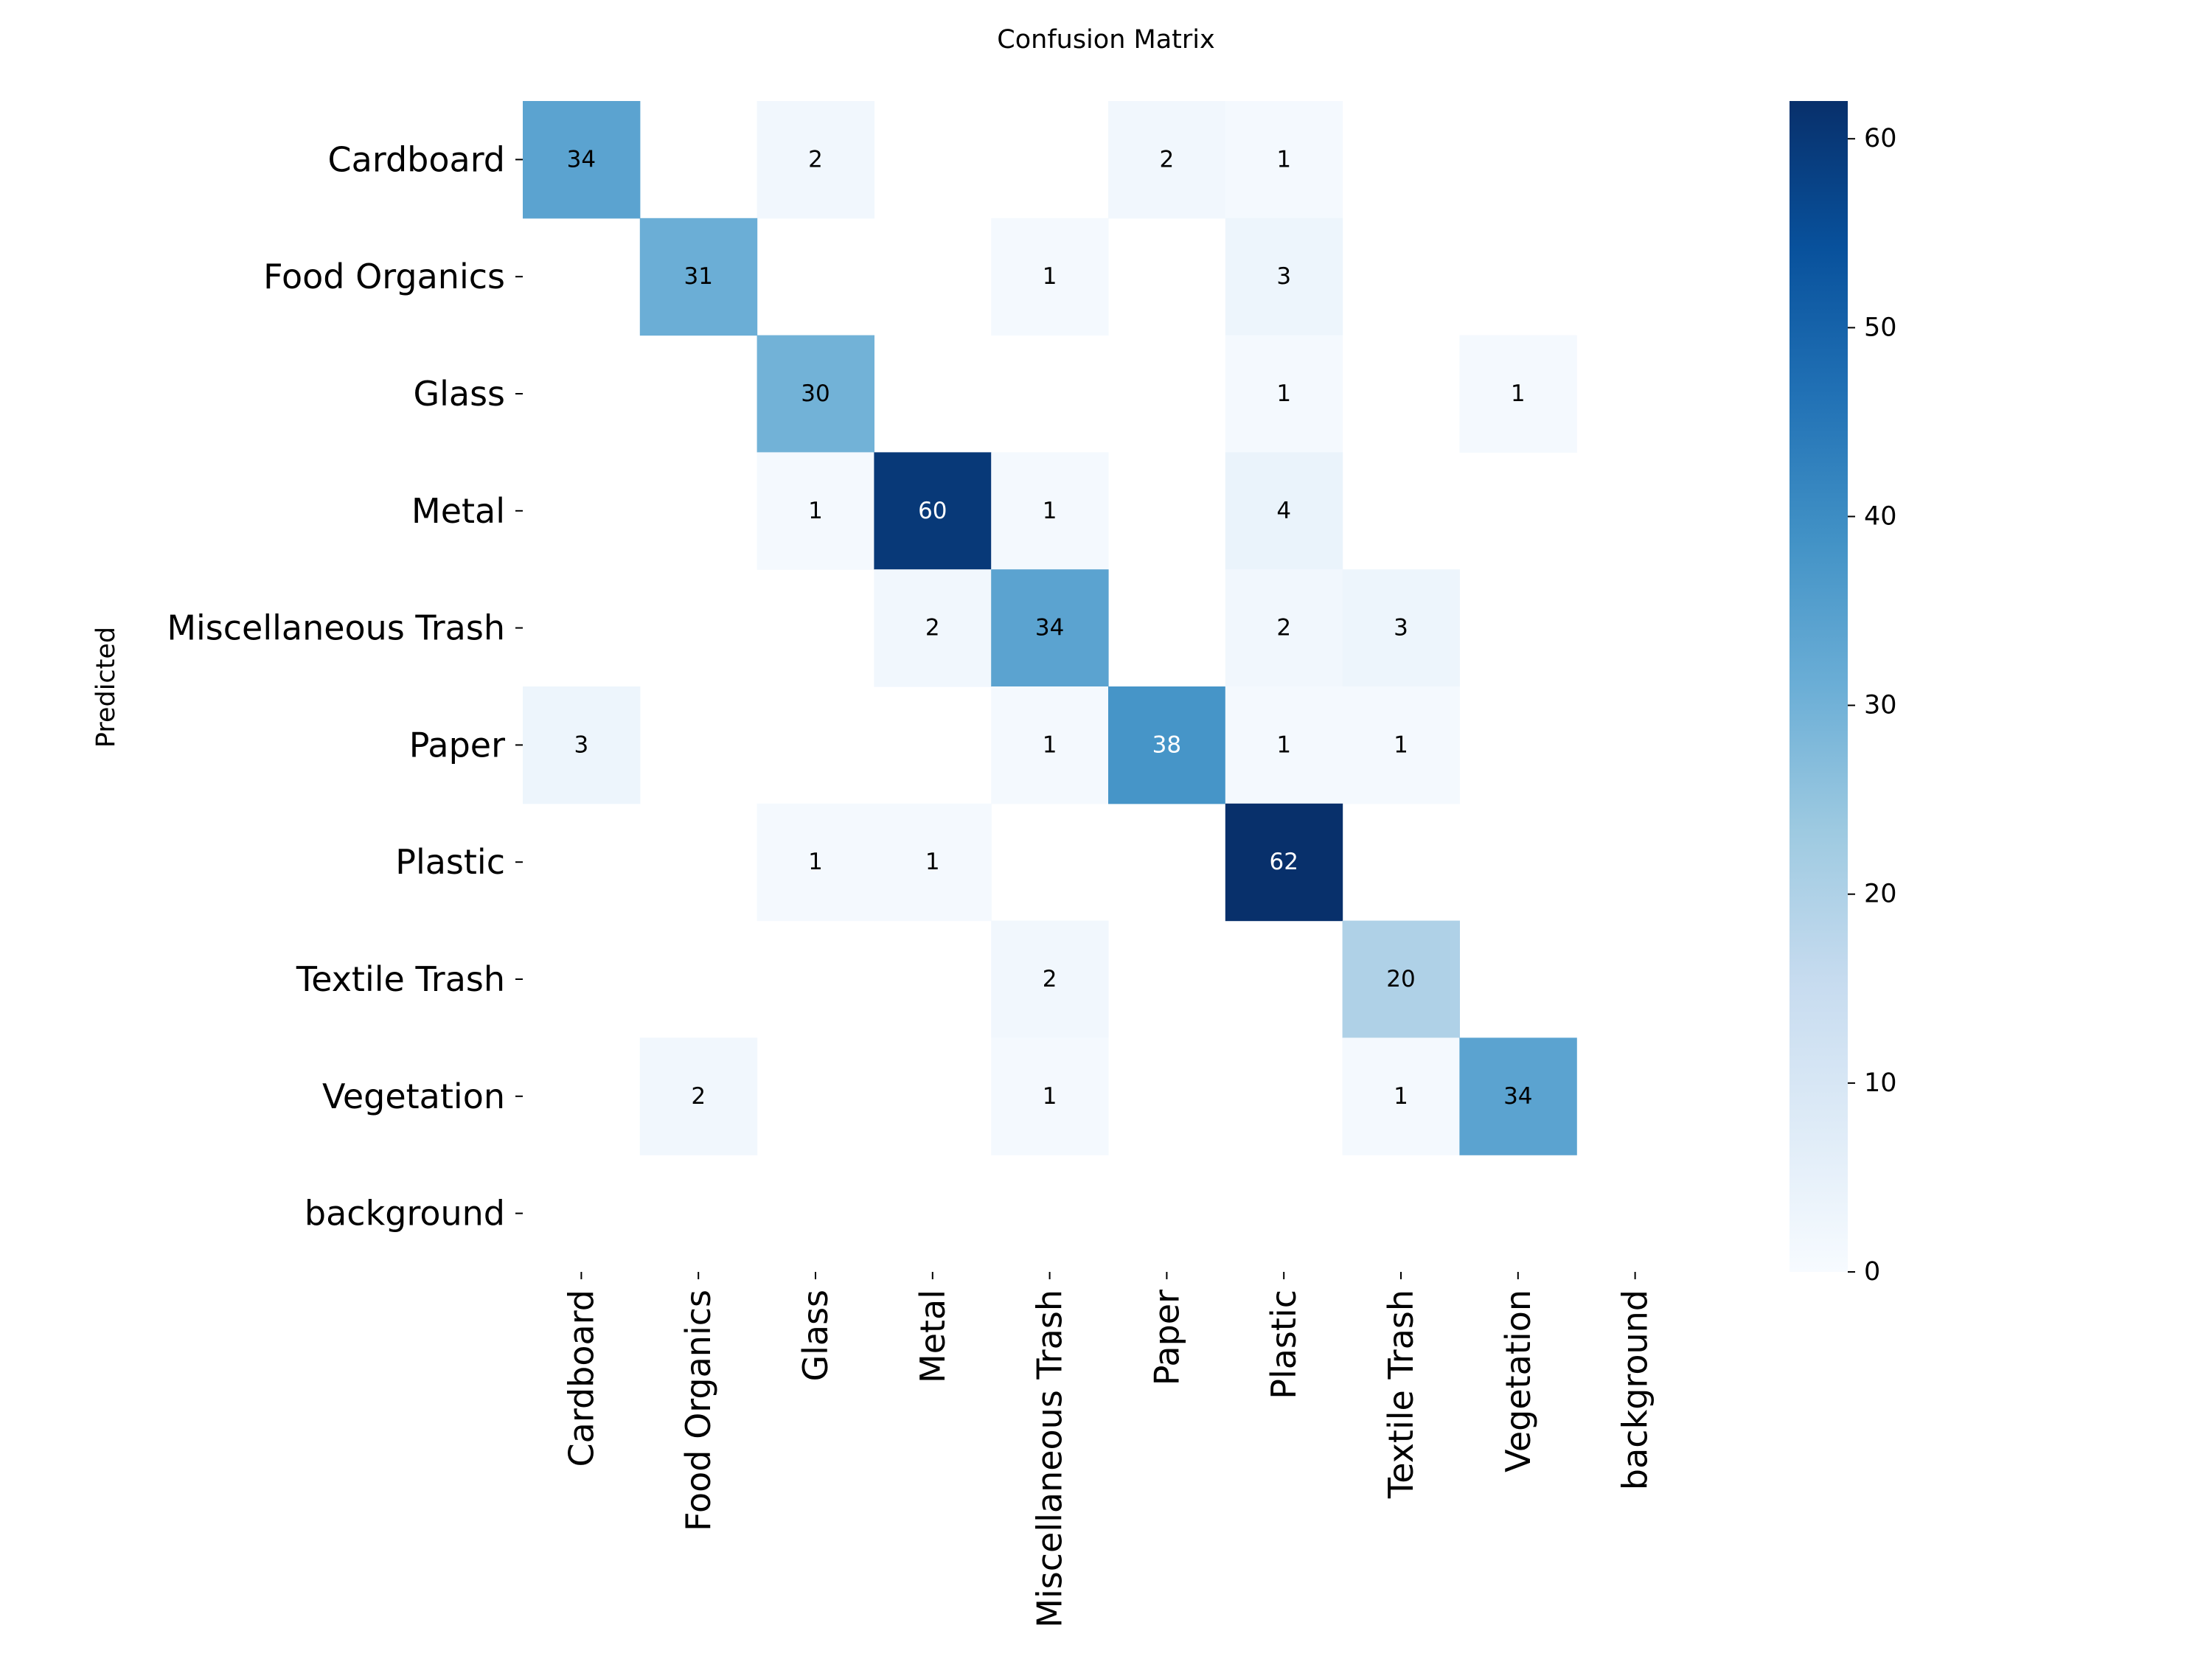 The width and height of the screenshot is (2212, 1659). Describe the element at coordinates (1880, 138) in the screenshot. I see `colorbar-tick-label: 60` at that location.